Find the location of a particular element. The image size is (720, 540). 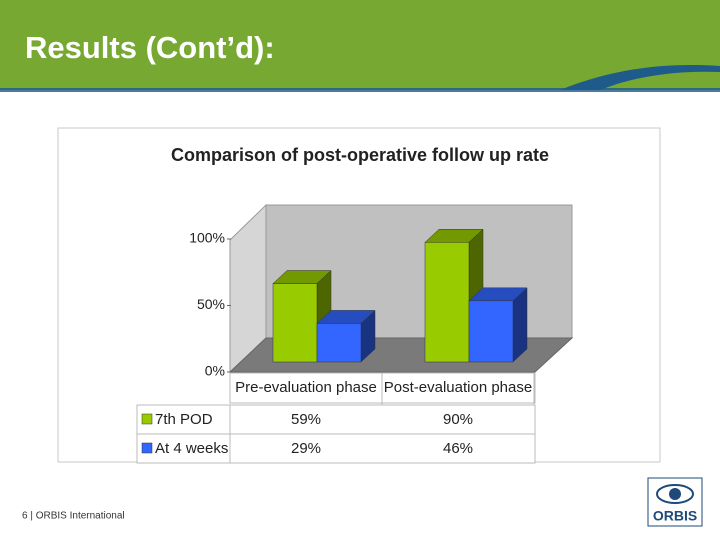

footer: 6 | ORBIS International is located at coordinates (73, 516).